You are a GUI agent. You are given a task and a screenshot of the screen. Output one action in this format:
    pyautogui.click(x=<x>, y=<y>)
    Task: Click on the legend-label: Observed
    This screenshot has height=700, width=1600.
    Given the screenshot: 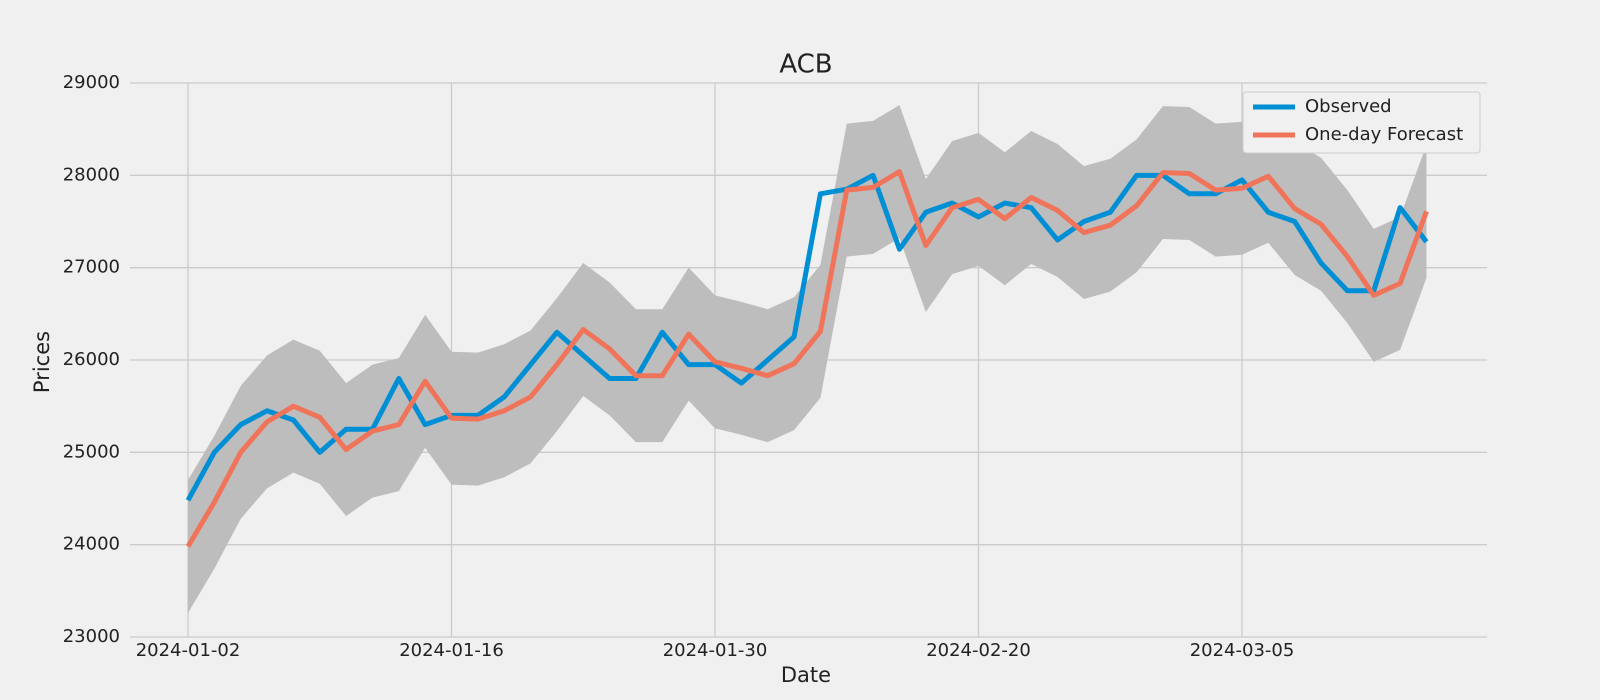 What is the action you would take?
    pyautogui.click(x=1348, y=106)
    